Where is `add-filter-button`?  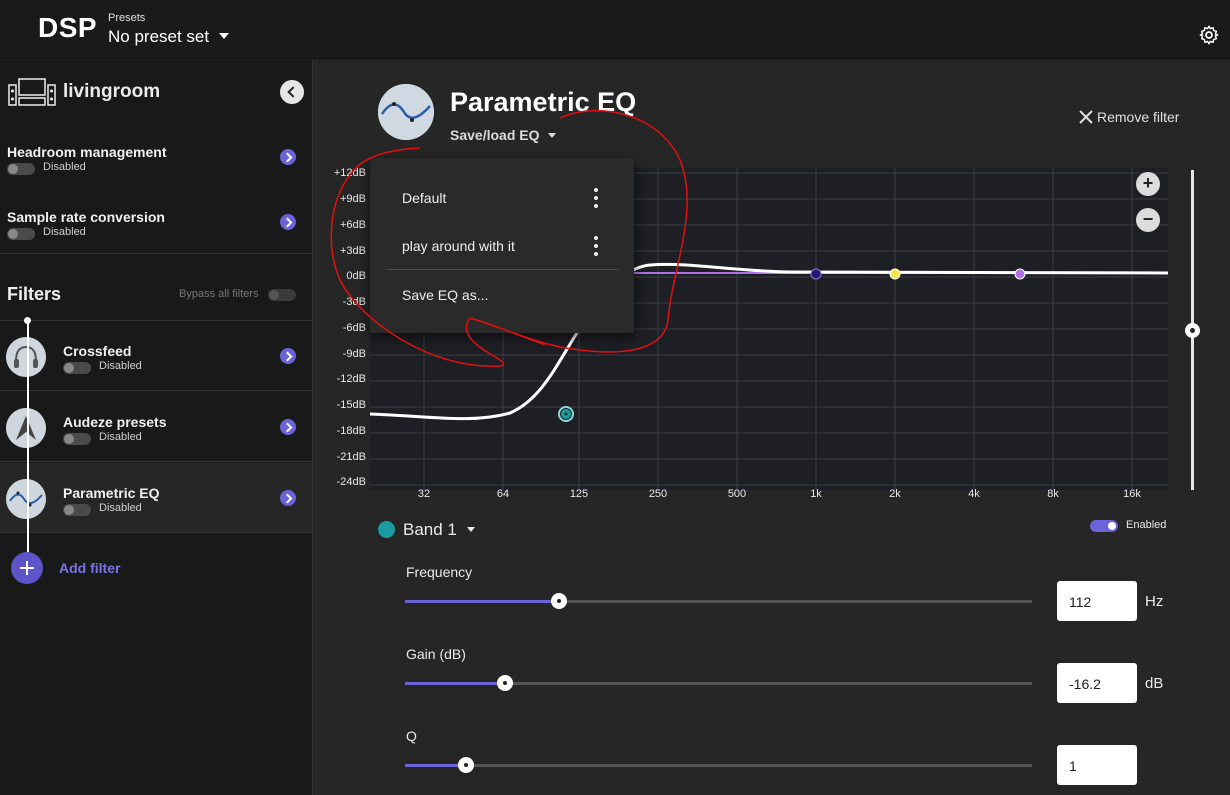 add-filter-button is located at coordinates (27, 568).